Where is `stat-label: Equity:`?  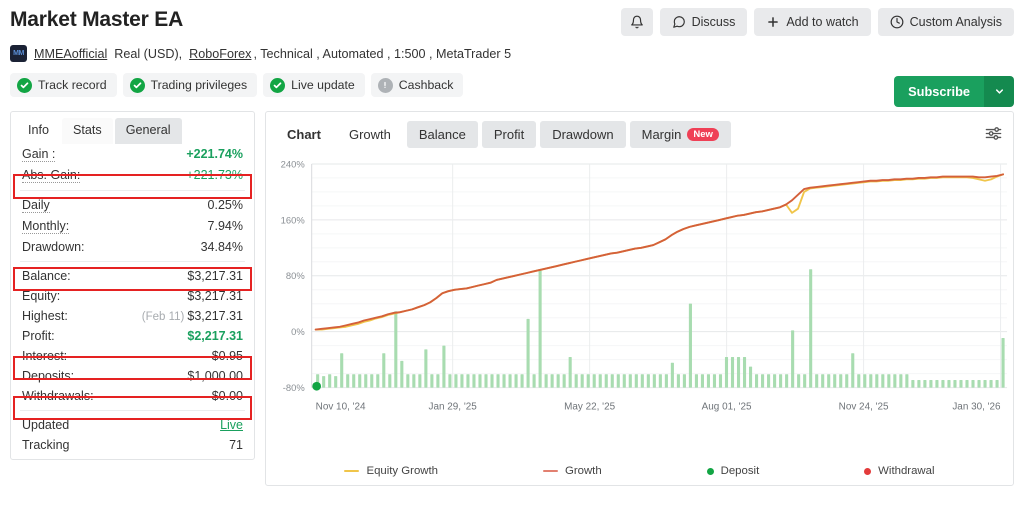 stat-label: Equity: is located at coordinates (41, 296).